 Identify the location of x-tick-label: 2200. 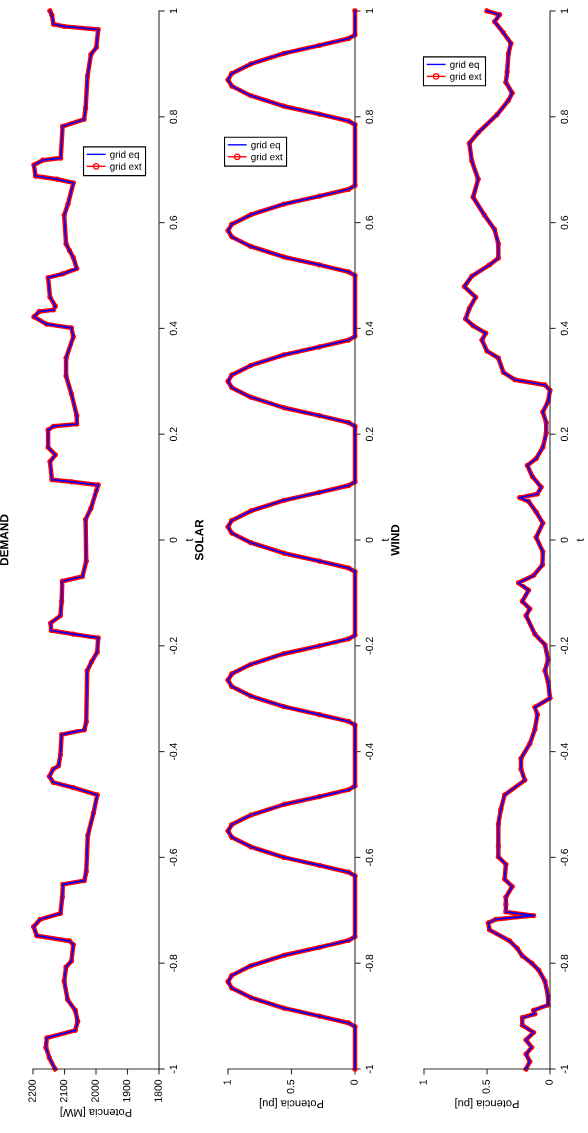
(32, 1091).